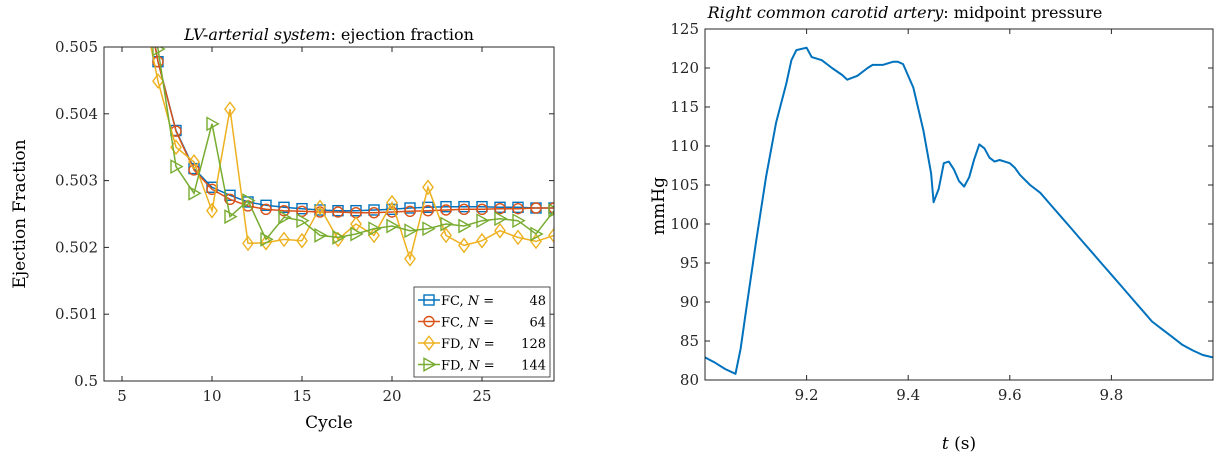 The image size is (1219, 459). What do you see at coordinates (684, 224) in the screenshot?
I see `y-tick-label: 100` at bounding box center [684, 224].